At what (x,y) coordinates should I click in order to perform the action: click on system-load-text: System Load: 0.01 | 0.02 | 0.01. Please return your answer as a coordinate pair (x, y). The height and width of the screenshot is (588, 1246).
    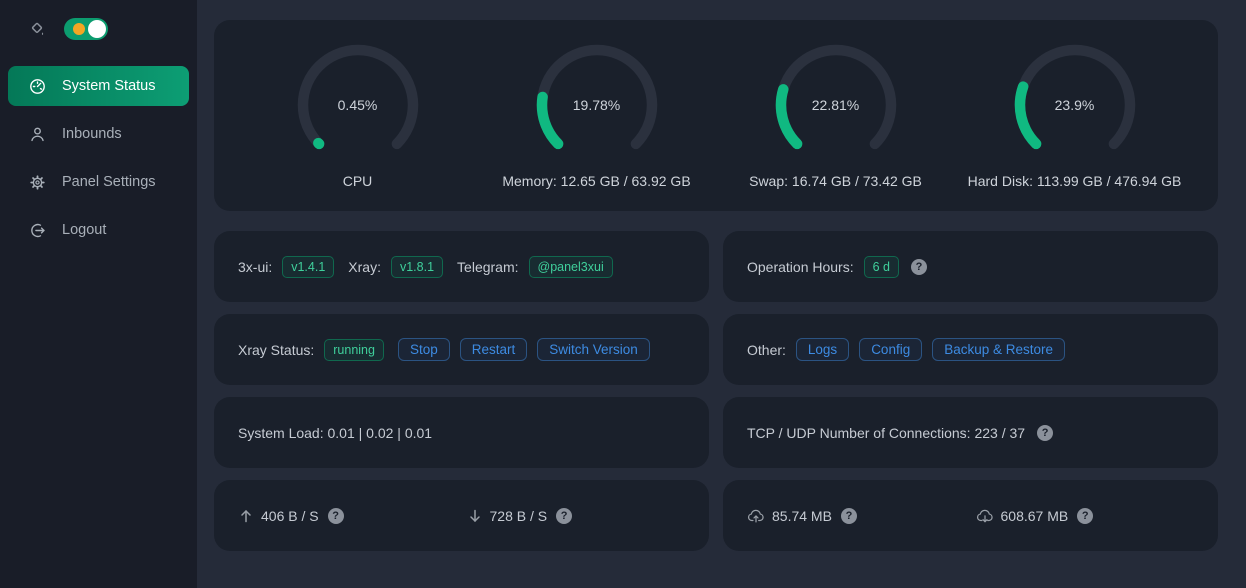
    Looking at the image, I should click on (335, 432).